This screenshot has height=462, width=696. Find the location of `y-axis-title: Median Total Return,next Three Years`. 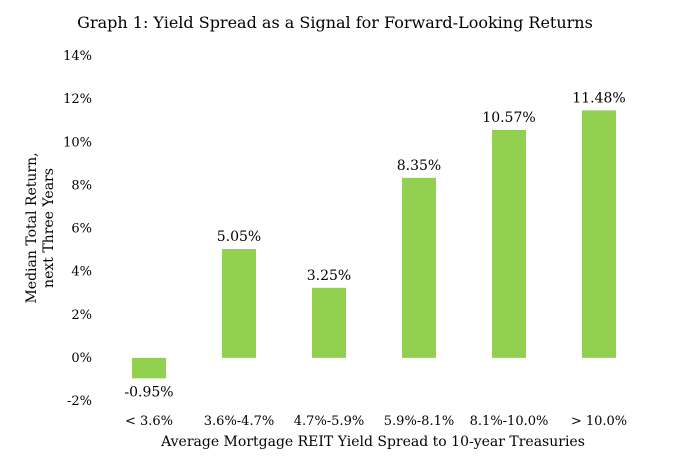

y-axis-title: Median Total Return,next Three Years is located at coordinates (40, 227).